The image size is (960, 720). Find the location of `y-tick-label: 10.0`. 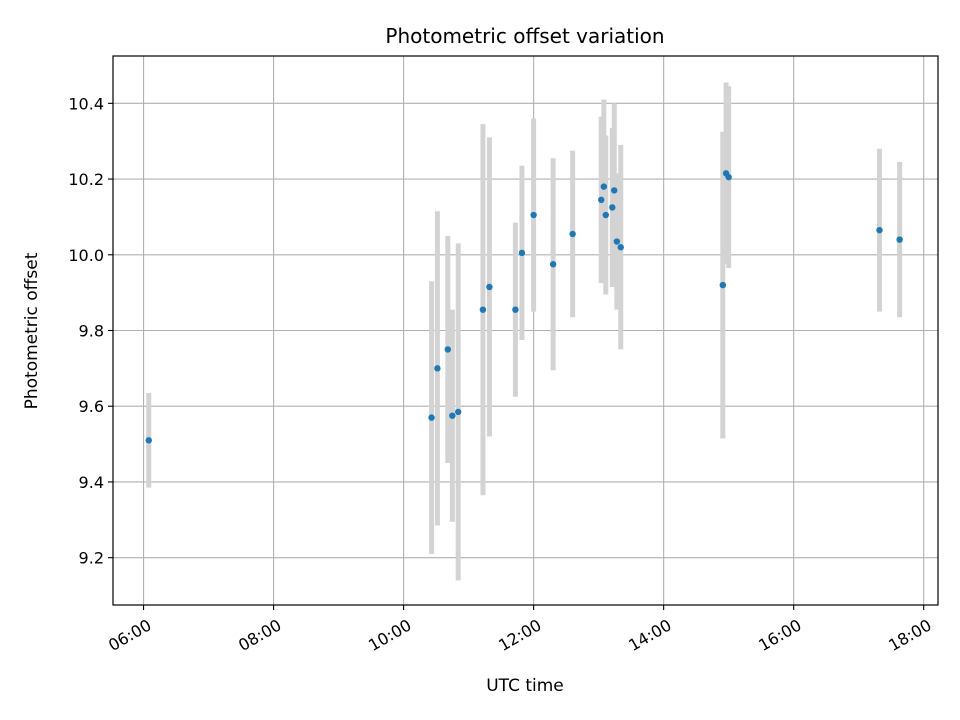

y-tick-label: 10.0 is located at coordinates (86, 255).